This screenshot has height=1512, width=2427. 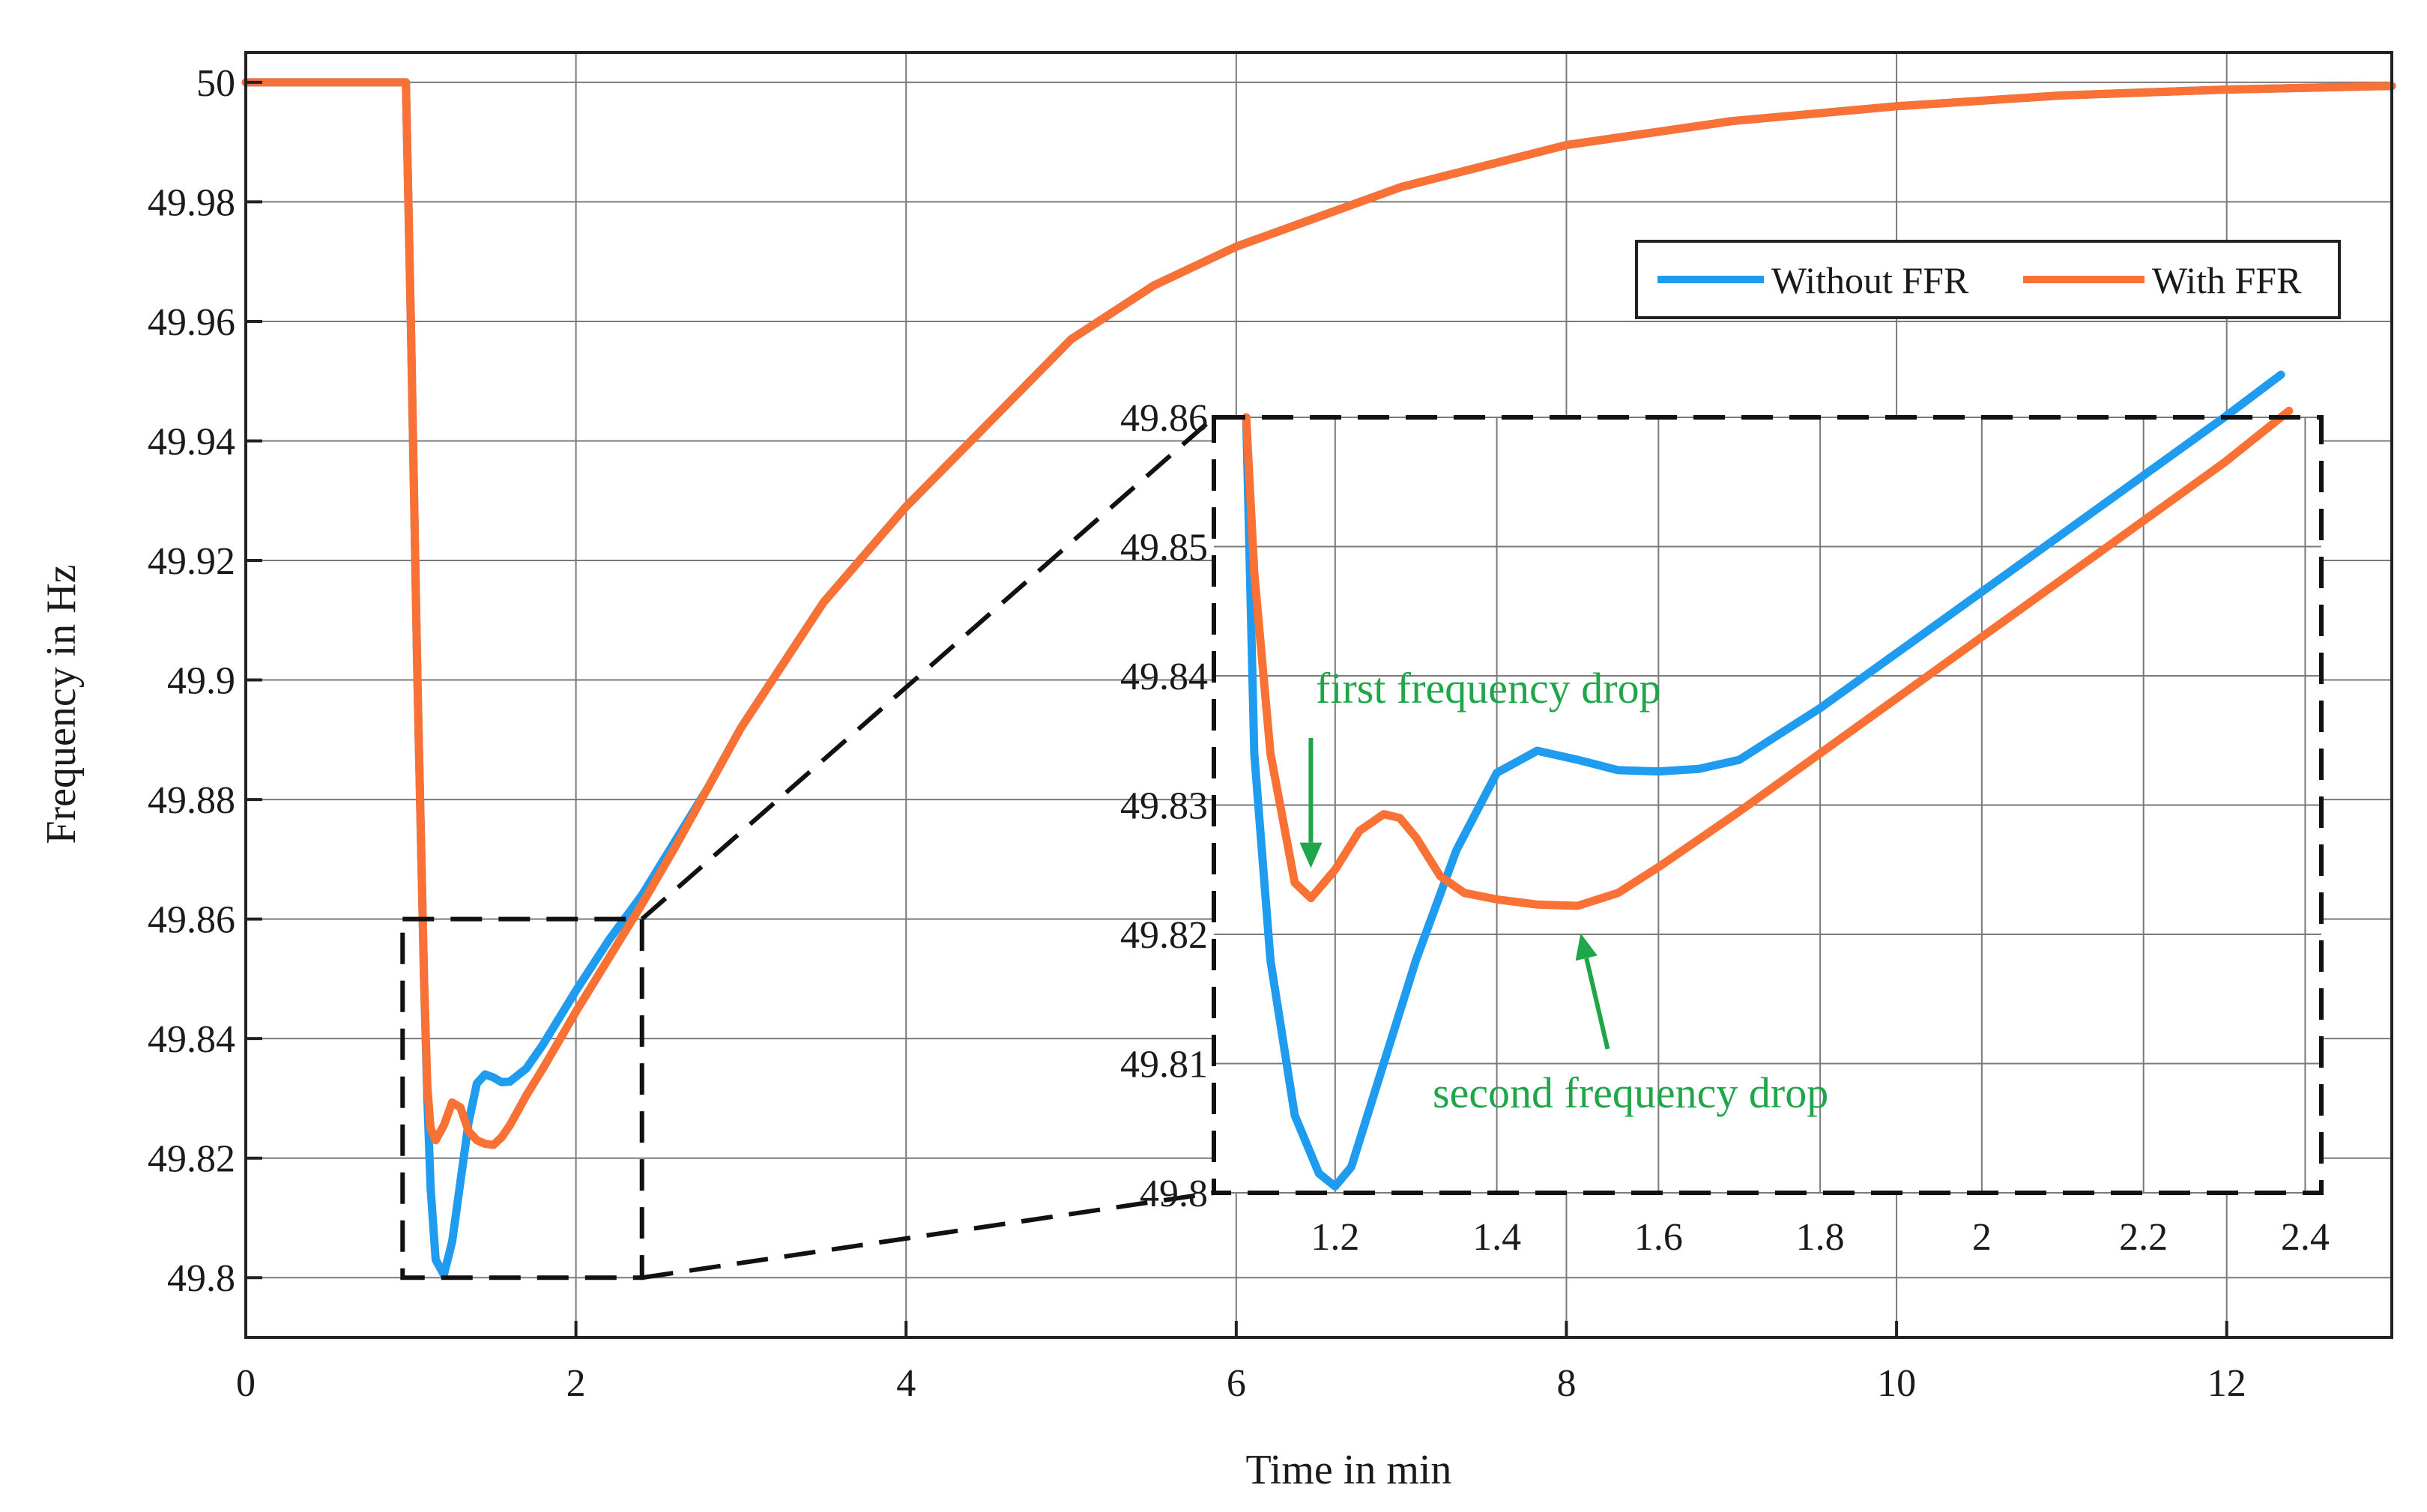 I want to click on inset-y-tick-label-6: 49.86, so click(x=1164, y=418).